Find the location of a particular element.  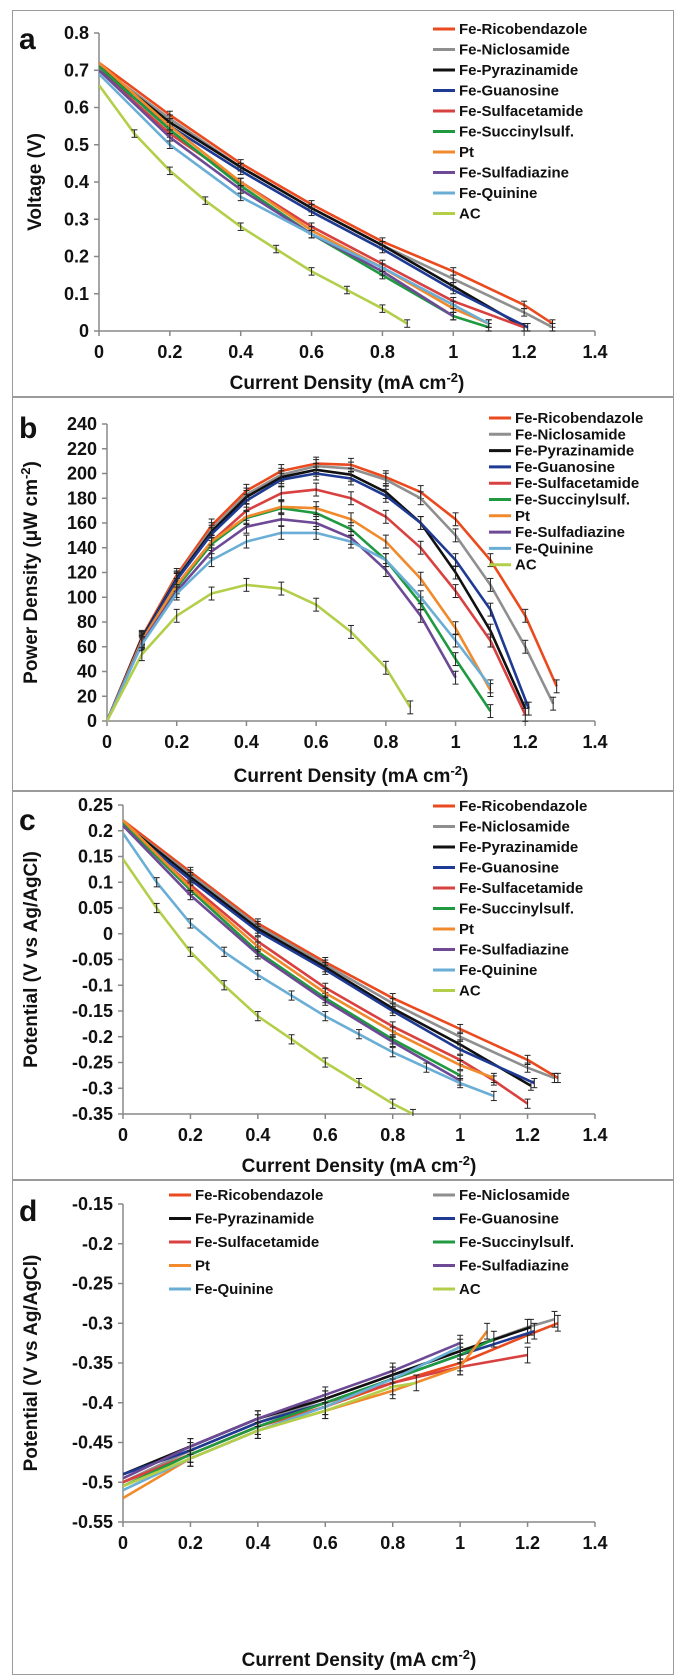

y-tick-label: 0.3 is located at coordinates (76, 219).